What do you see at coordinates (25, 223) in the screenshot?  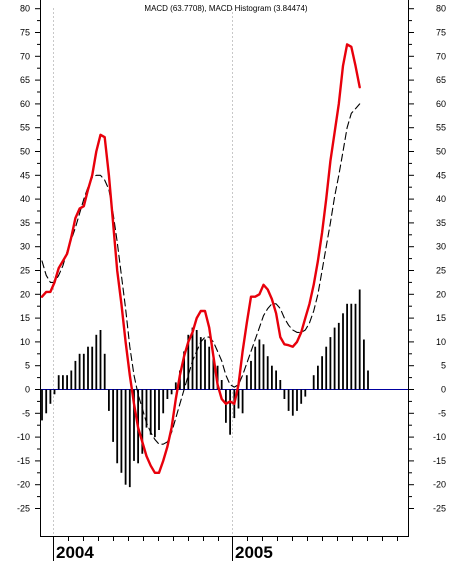 I see `y-tick-label-left: 35` at bounding box center [25, 223].